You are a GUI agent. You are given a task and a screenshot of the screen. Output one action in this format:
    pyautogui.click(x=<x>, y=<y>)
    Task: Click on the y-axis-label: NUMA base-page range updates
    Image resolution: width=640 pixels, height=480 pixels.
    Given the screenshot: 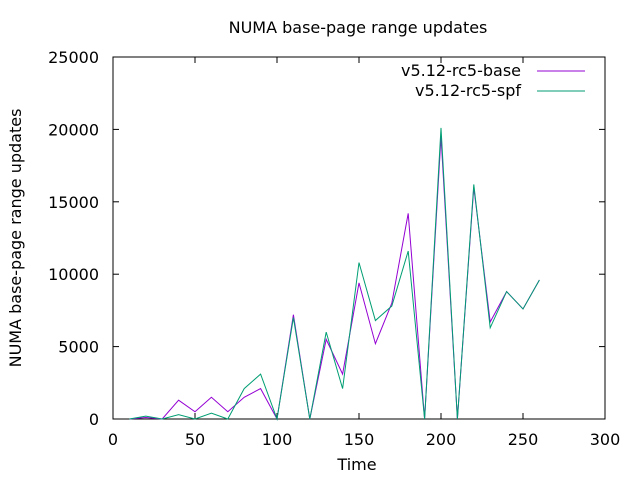 What is the action you would take?
    pyautogui.click(x=15, y=238)
    